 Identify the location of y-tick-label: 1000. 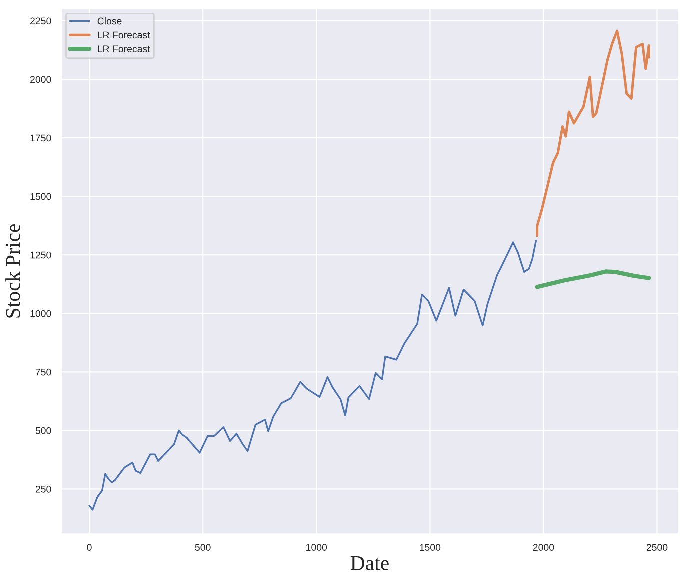
(41, 314).